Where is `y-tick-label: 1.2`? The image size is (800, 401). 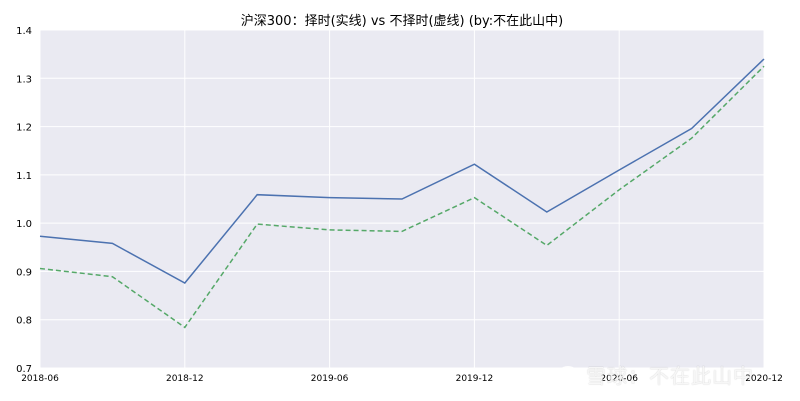 y-tick-label: 1.2 is located at coordinates (24, 128).